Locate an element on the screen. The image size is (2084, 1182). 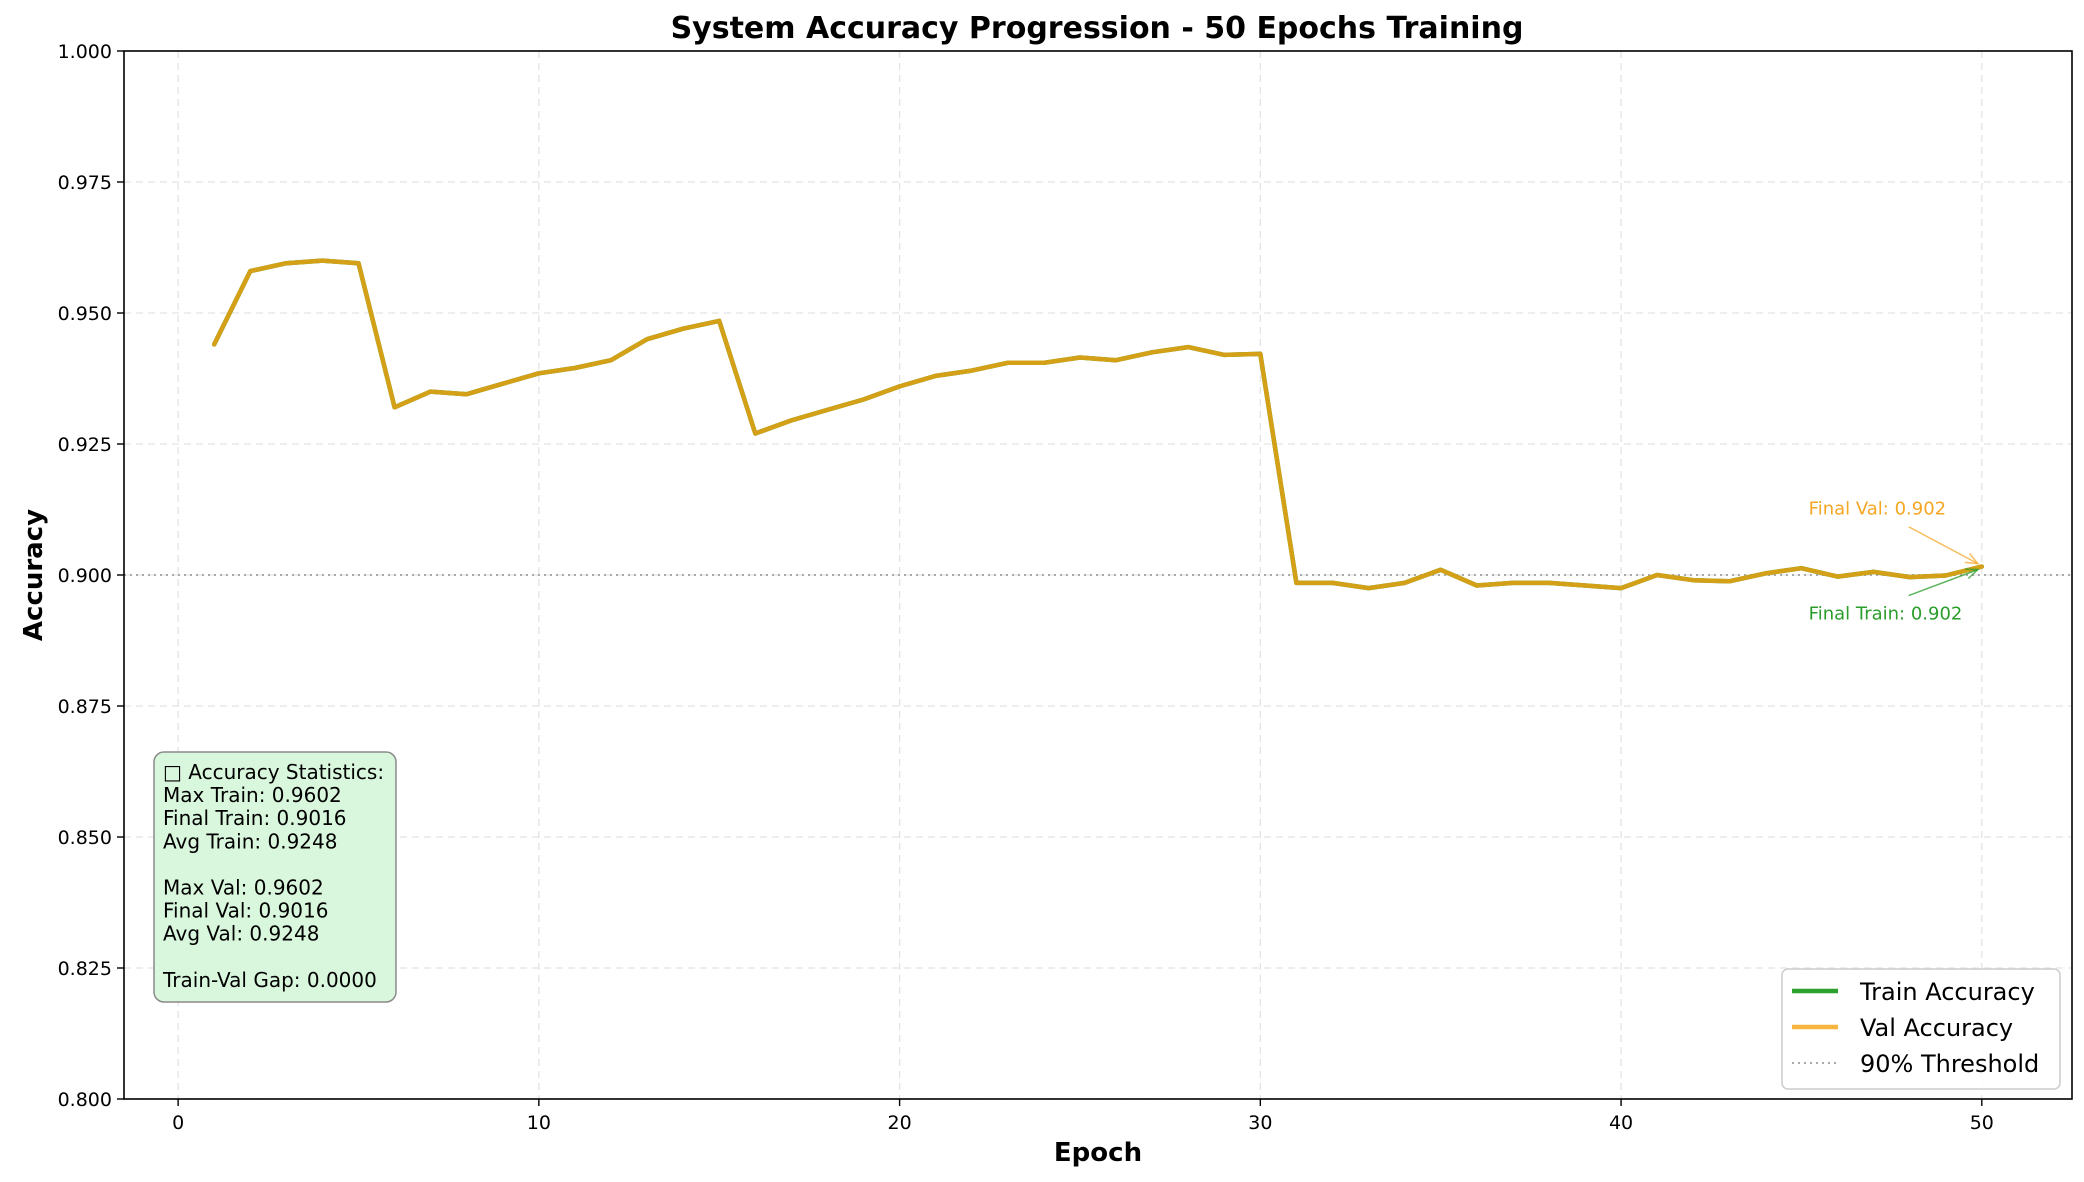
legend: Train Accuracy Val Accuracy 90% Threshold is located at coordinates (1921, 1029).